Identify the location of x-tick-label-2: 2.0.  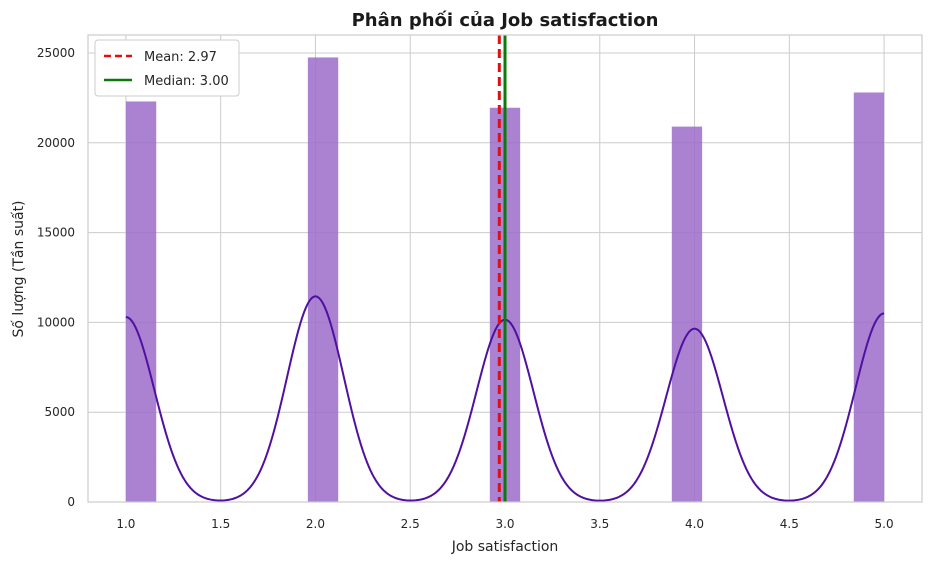
(315, 524).